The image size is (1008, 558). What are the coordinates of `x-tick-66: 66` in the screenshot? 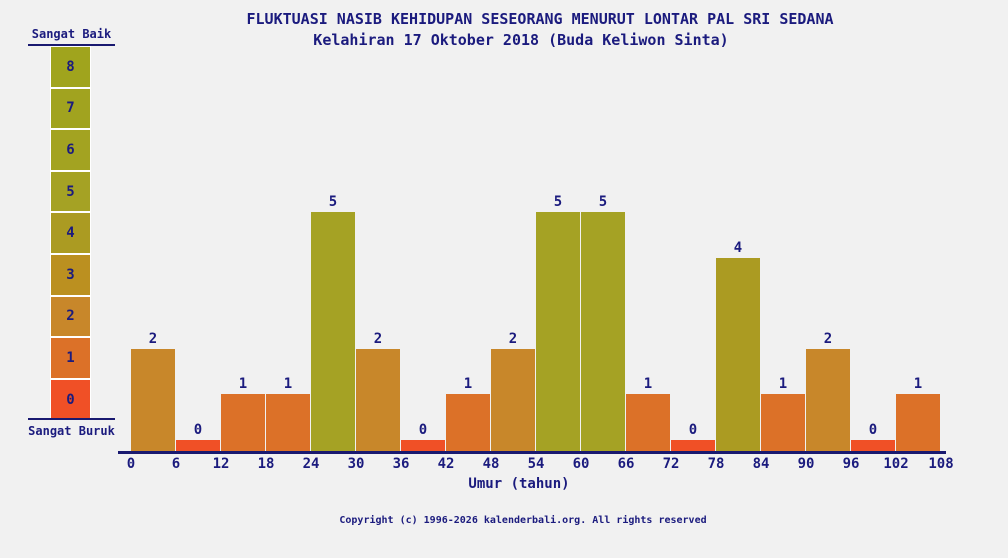 It's located at (626, 464).